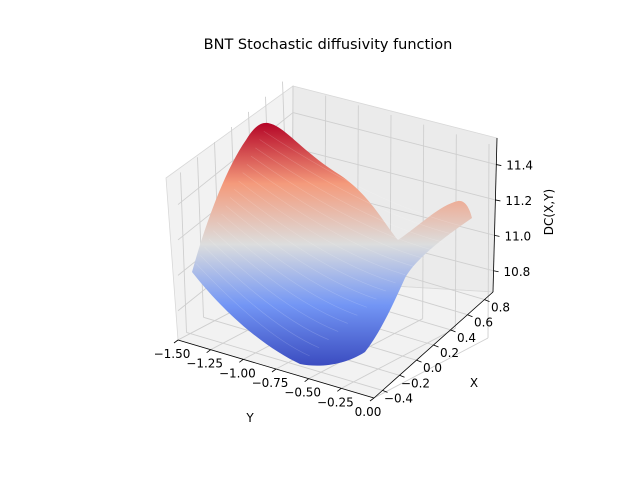  What do you see at coordinates (517, 272) in the screenshot?
I see `z-tick-label: 10.8` at bounding box center [517, 272].